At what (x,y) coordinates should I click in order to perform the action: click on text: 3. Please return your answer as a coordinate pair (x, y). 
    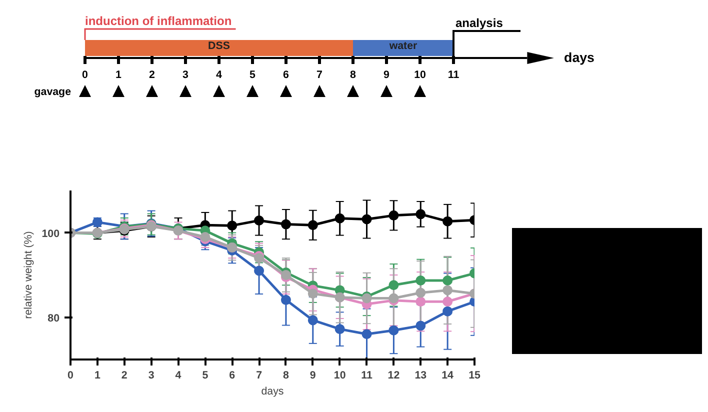
    Looking at the image, I should click on (185, 75).